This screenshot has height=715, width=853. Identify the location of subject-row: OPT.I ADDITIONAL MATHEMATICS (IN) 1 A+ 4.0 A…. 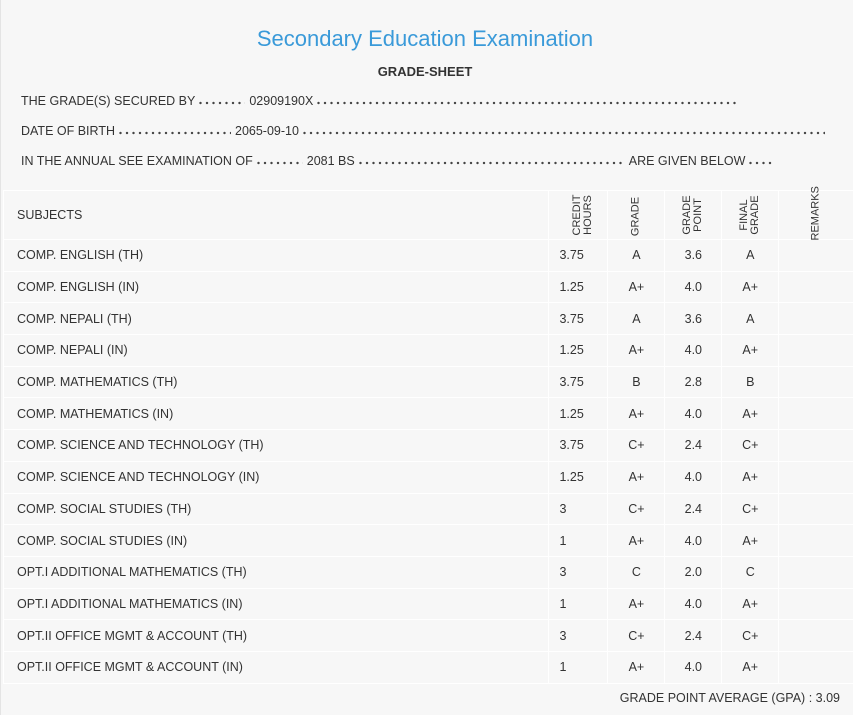
(427, 604).